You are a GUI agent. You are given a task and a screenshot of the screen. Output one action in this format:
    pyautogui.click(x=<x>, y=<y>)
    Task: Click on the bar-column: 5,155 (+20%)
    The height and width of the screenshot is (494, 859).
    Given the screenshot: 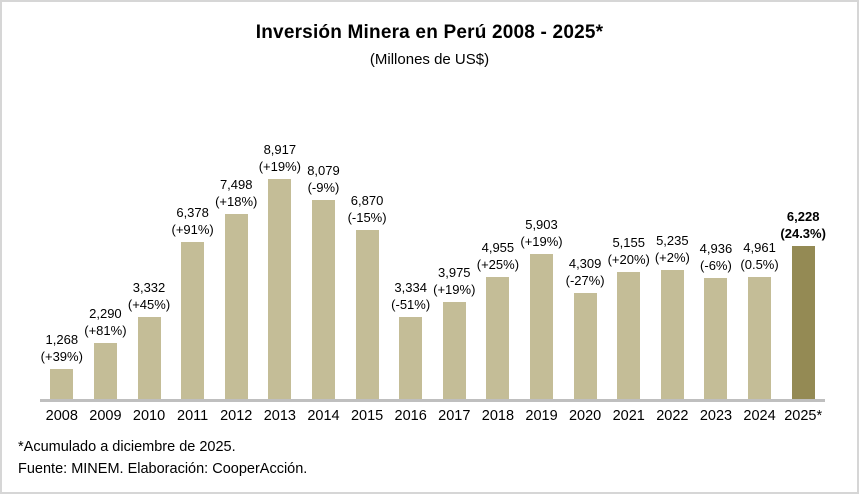 What is the action you would take?
    pyautogui.click(x=629, y=317)
    